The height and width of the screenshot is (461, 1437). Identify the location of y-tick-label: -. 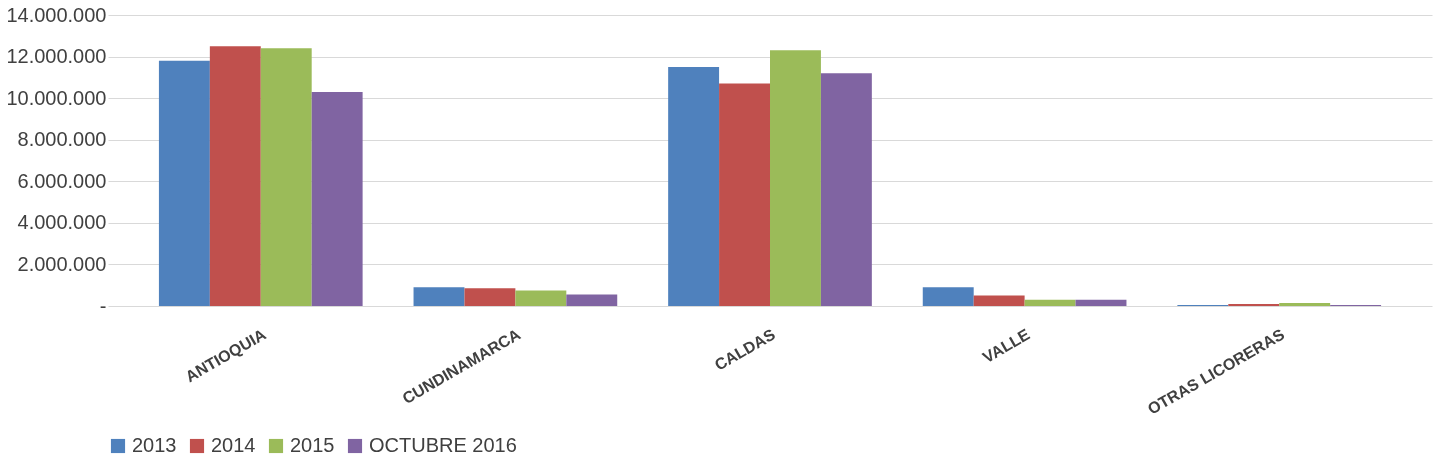
(103, 305).